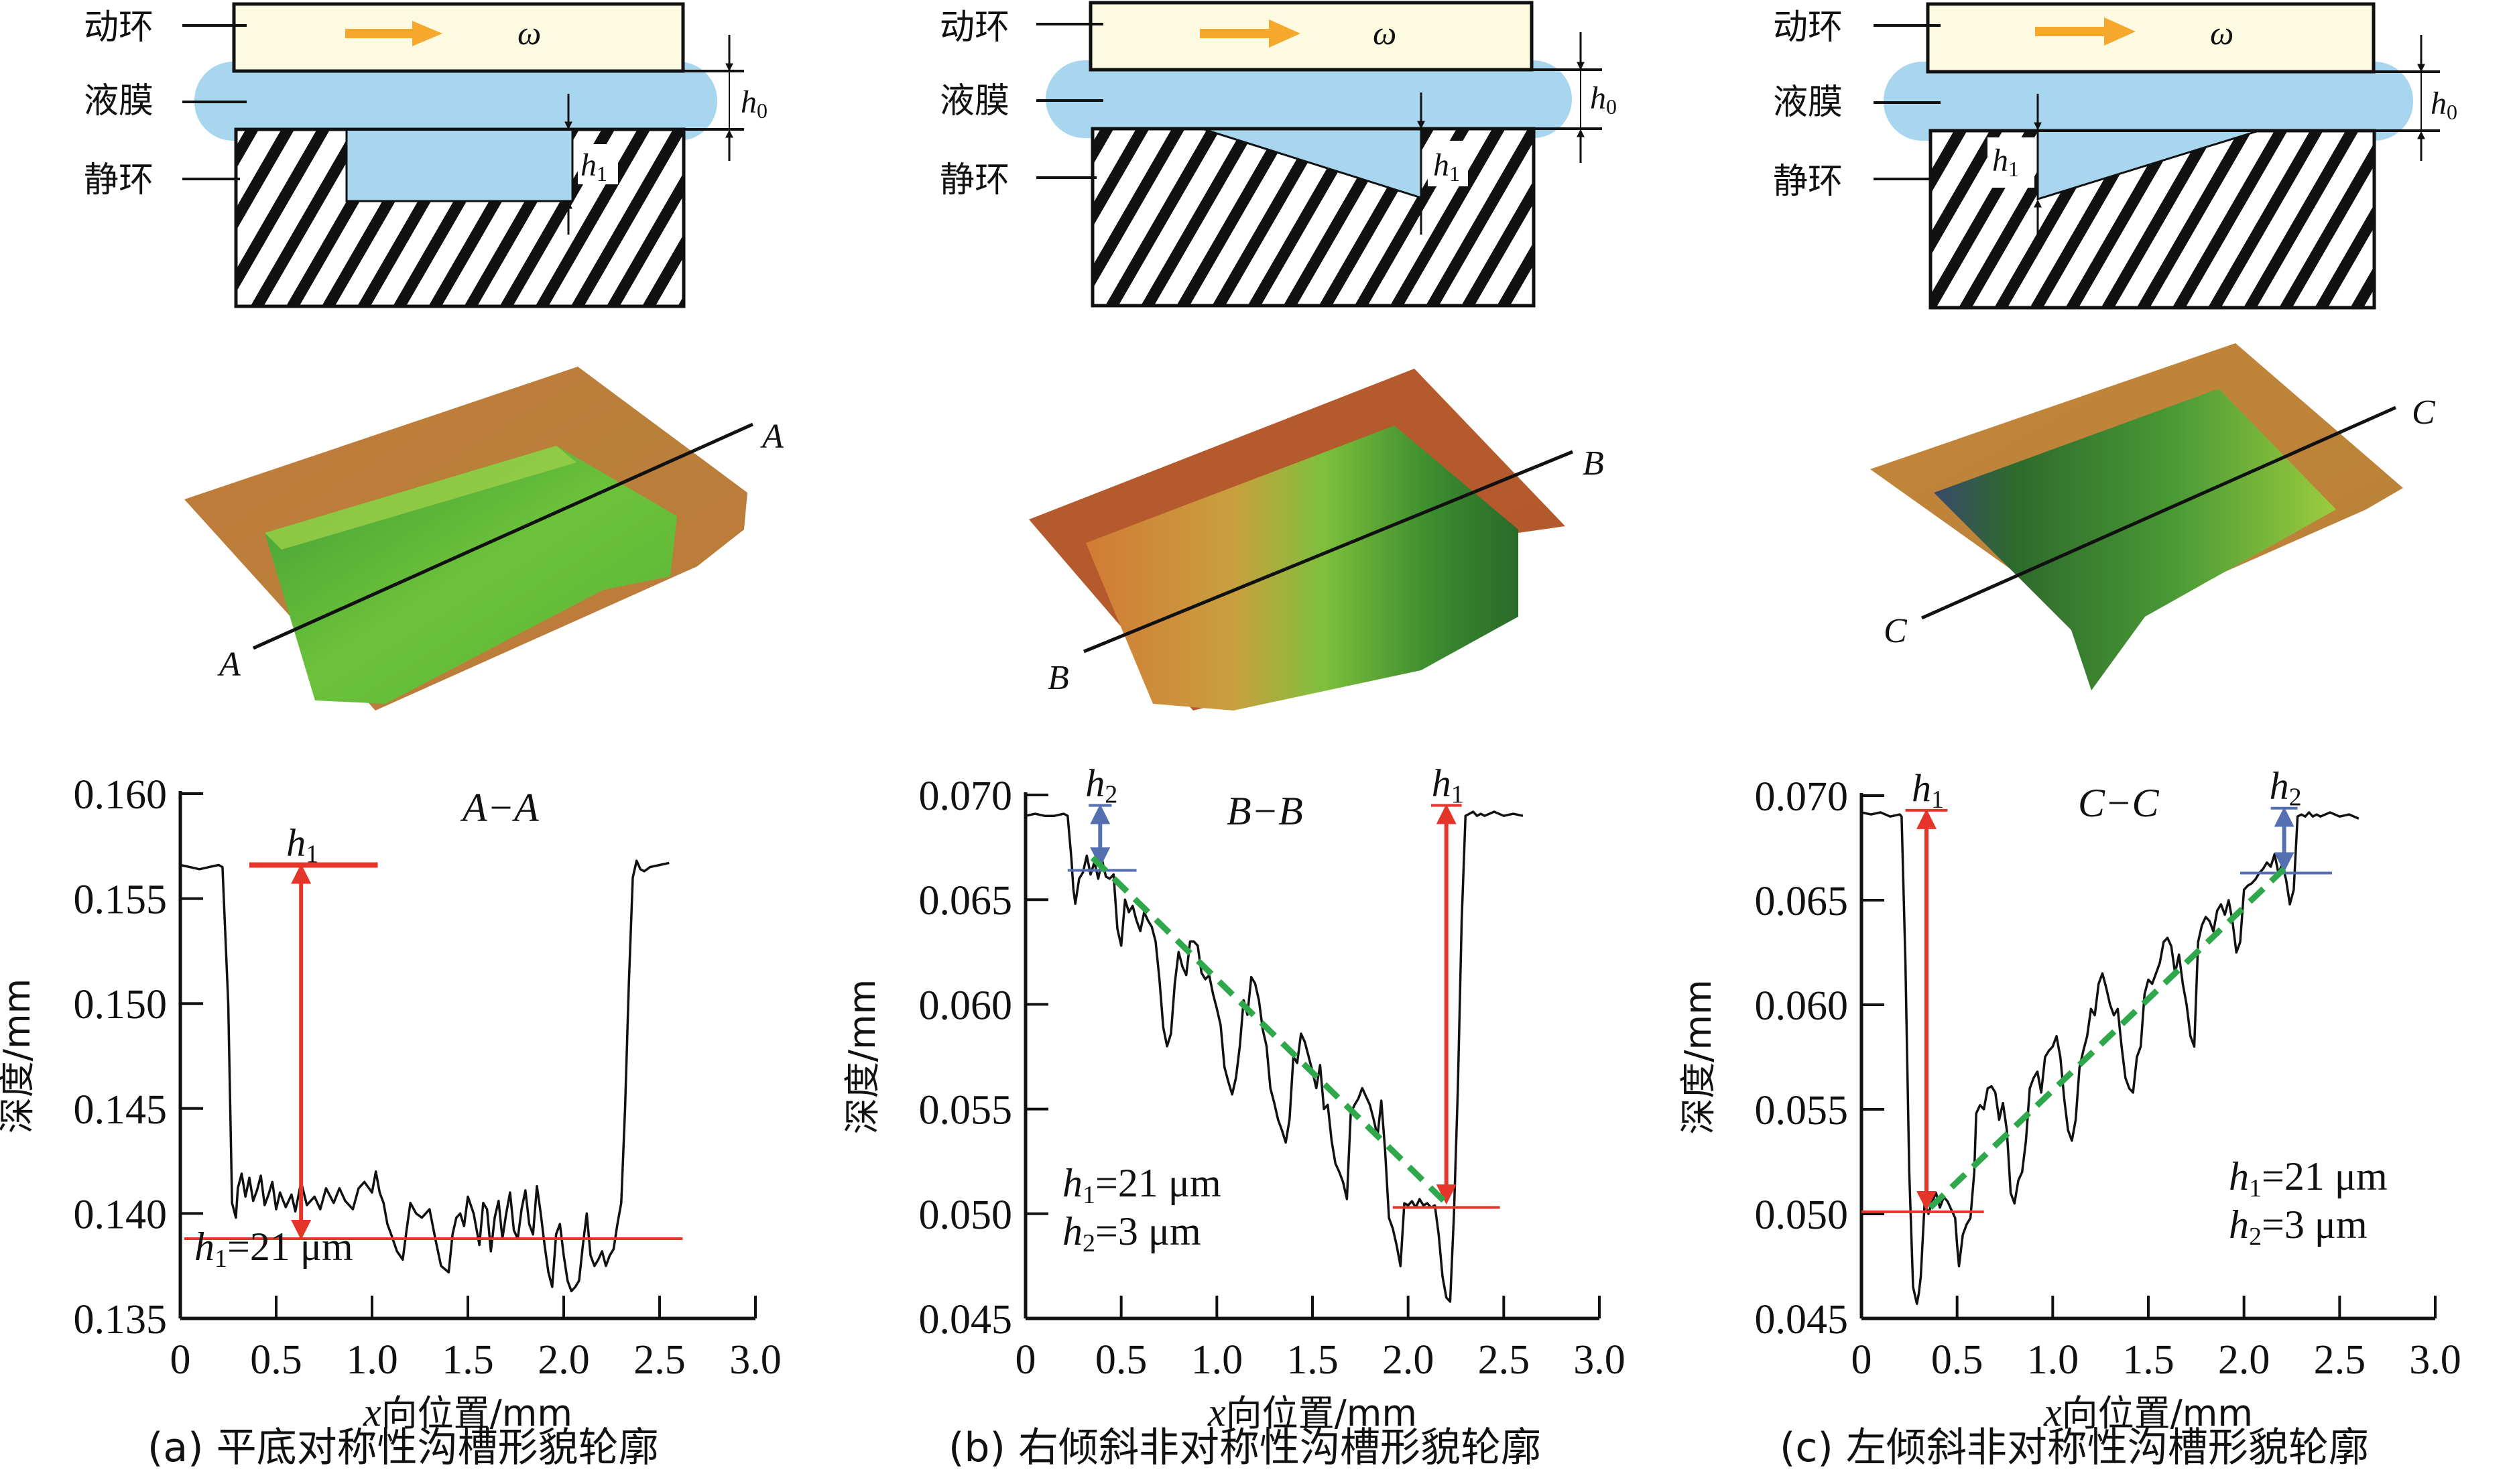 The image size is (2513, 1484). What do you see at coordinates (121, 900) in the screenshot?
I see `y-tick-label: 0.155` at bounding box center [121, 900].